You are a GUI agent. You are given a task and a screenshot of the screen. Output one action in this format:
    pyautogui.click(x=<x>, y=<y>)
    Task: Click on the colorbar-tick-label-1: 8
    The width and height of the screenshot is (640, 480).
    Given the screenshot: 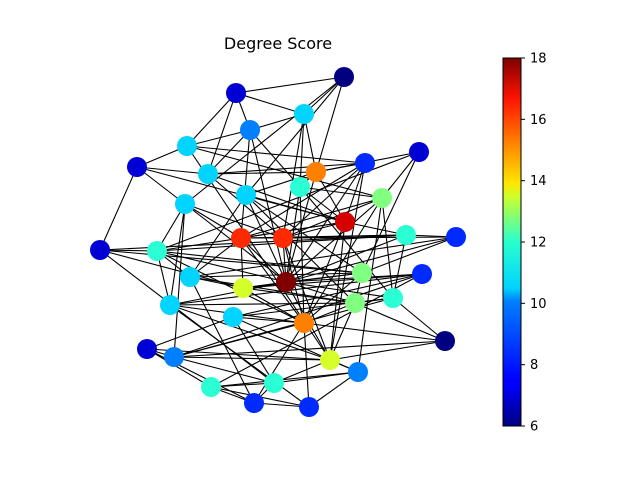 What is the action you would take?
    pyautogui.click(x=534, y=365)
    